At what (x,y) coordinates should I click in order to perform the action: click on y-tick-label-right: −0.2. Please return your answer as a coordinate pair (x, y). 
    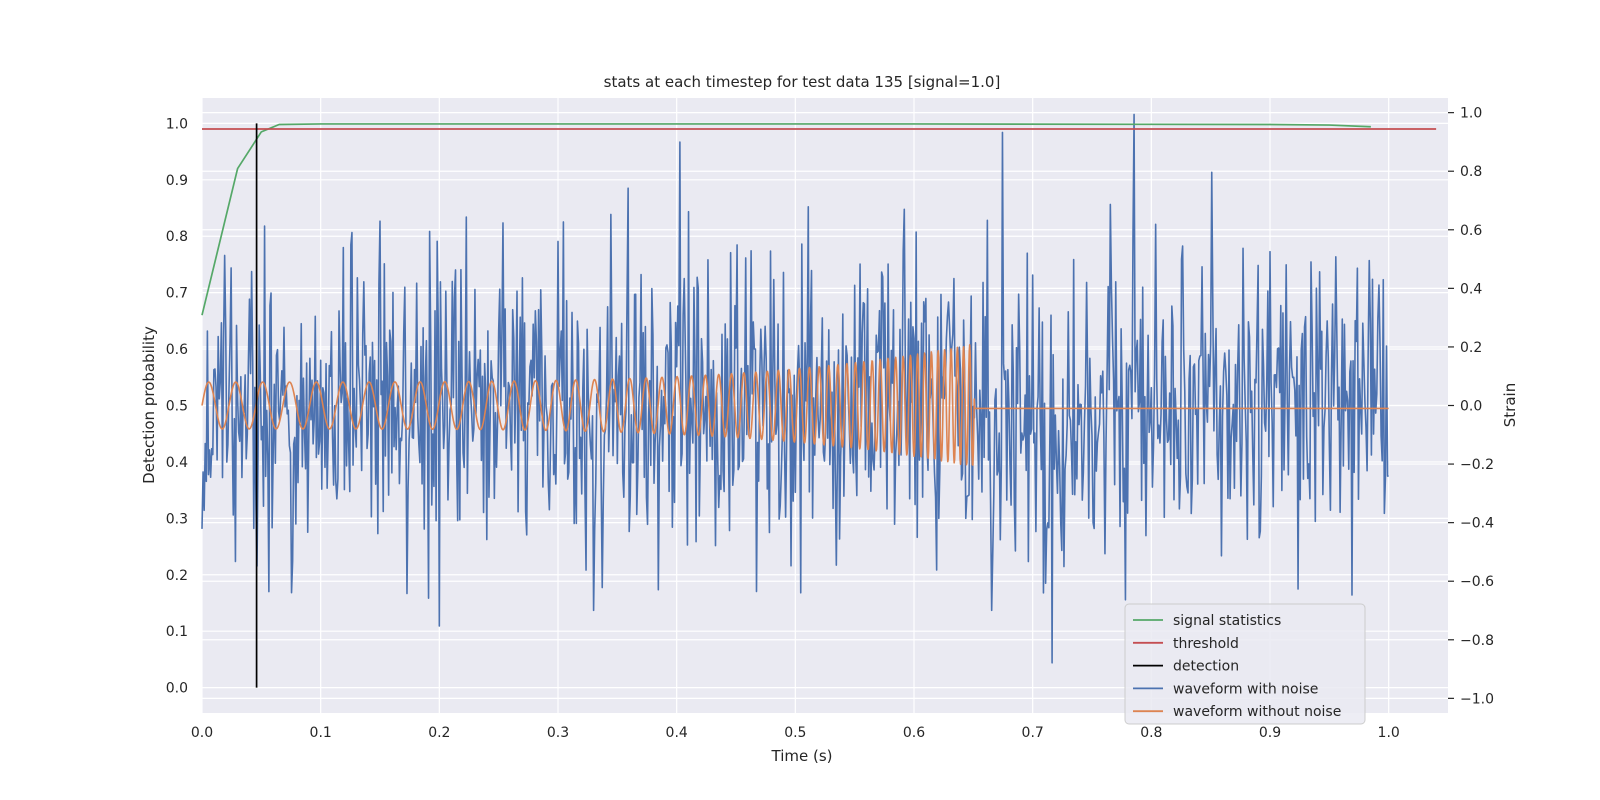
    Looking at the image, I should click on (1477, 465).